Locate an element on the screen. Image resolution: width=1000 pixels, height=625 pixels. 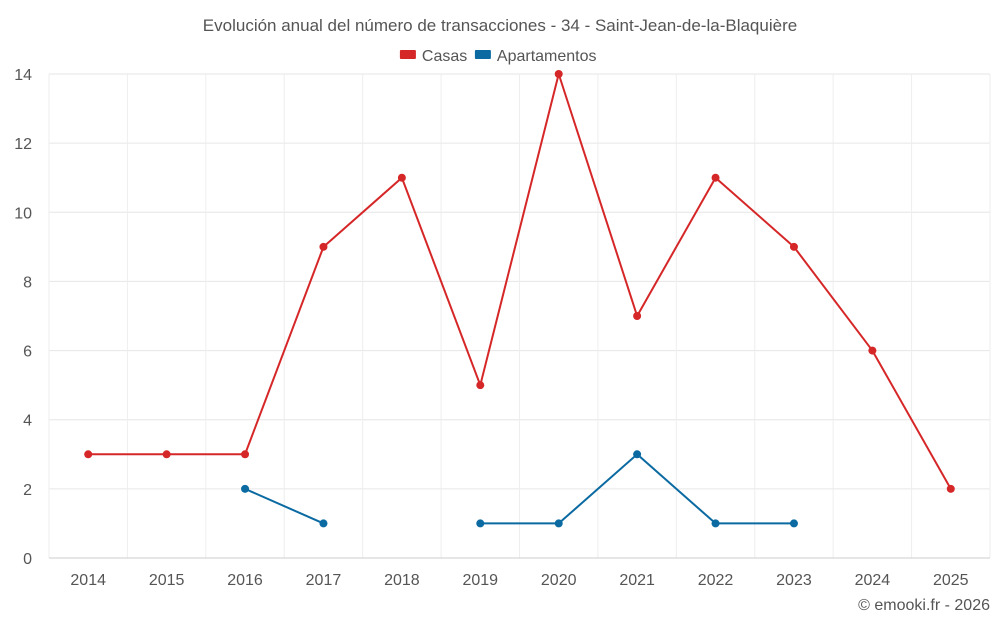
x-tick-label: 2016 is located at coordinates (245, 580).